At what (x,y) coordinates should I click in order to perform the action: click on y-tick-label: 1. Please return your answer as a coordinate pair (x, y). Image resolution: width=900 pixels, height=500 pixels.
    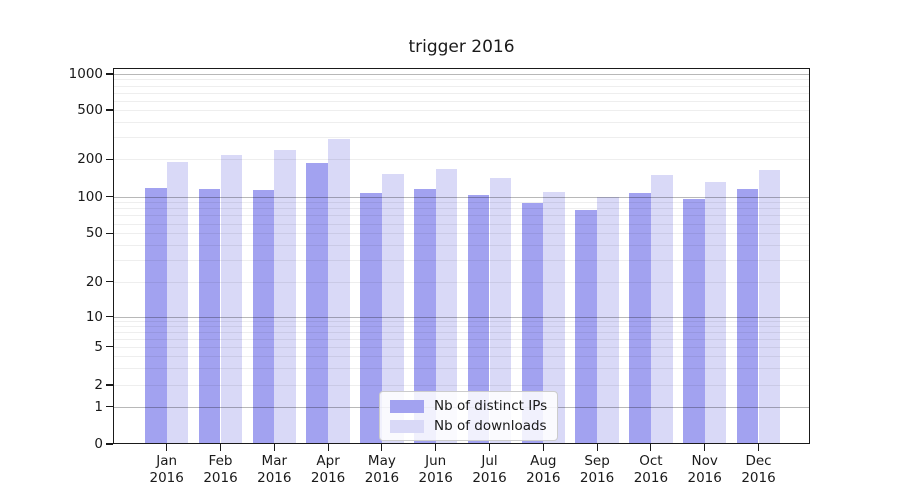
    Looking at the image, I should click on (98, 406).